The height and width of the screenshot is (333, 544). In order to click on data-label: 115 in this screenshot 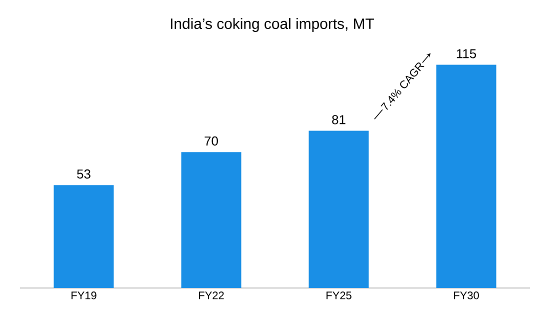, I will do `click(466, 53)`.